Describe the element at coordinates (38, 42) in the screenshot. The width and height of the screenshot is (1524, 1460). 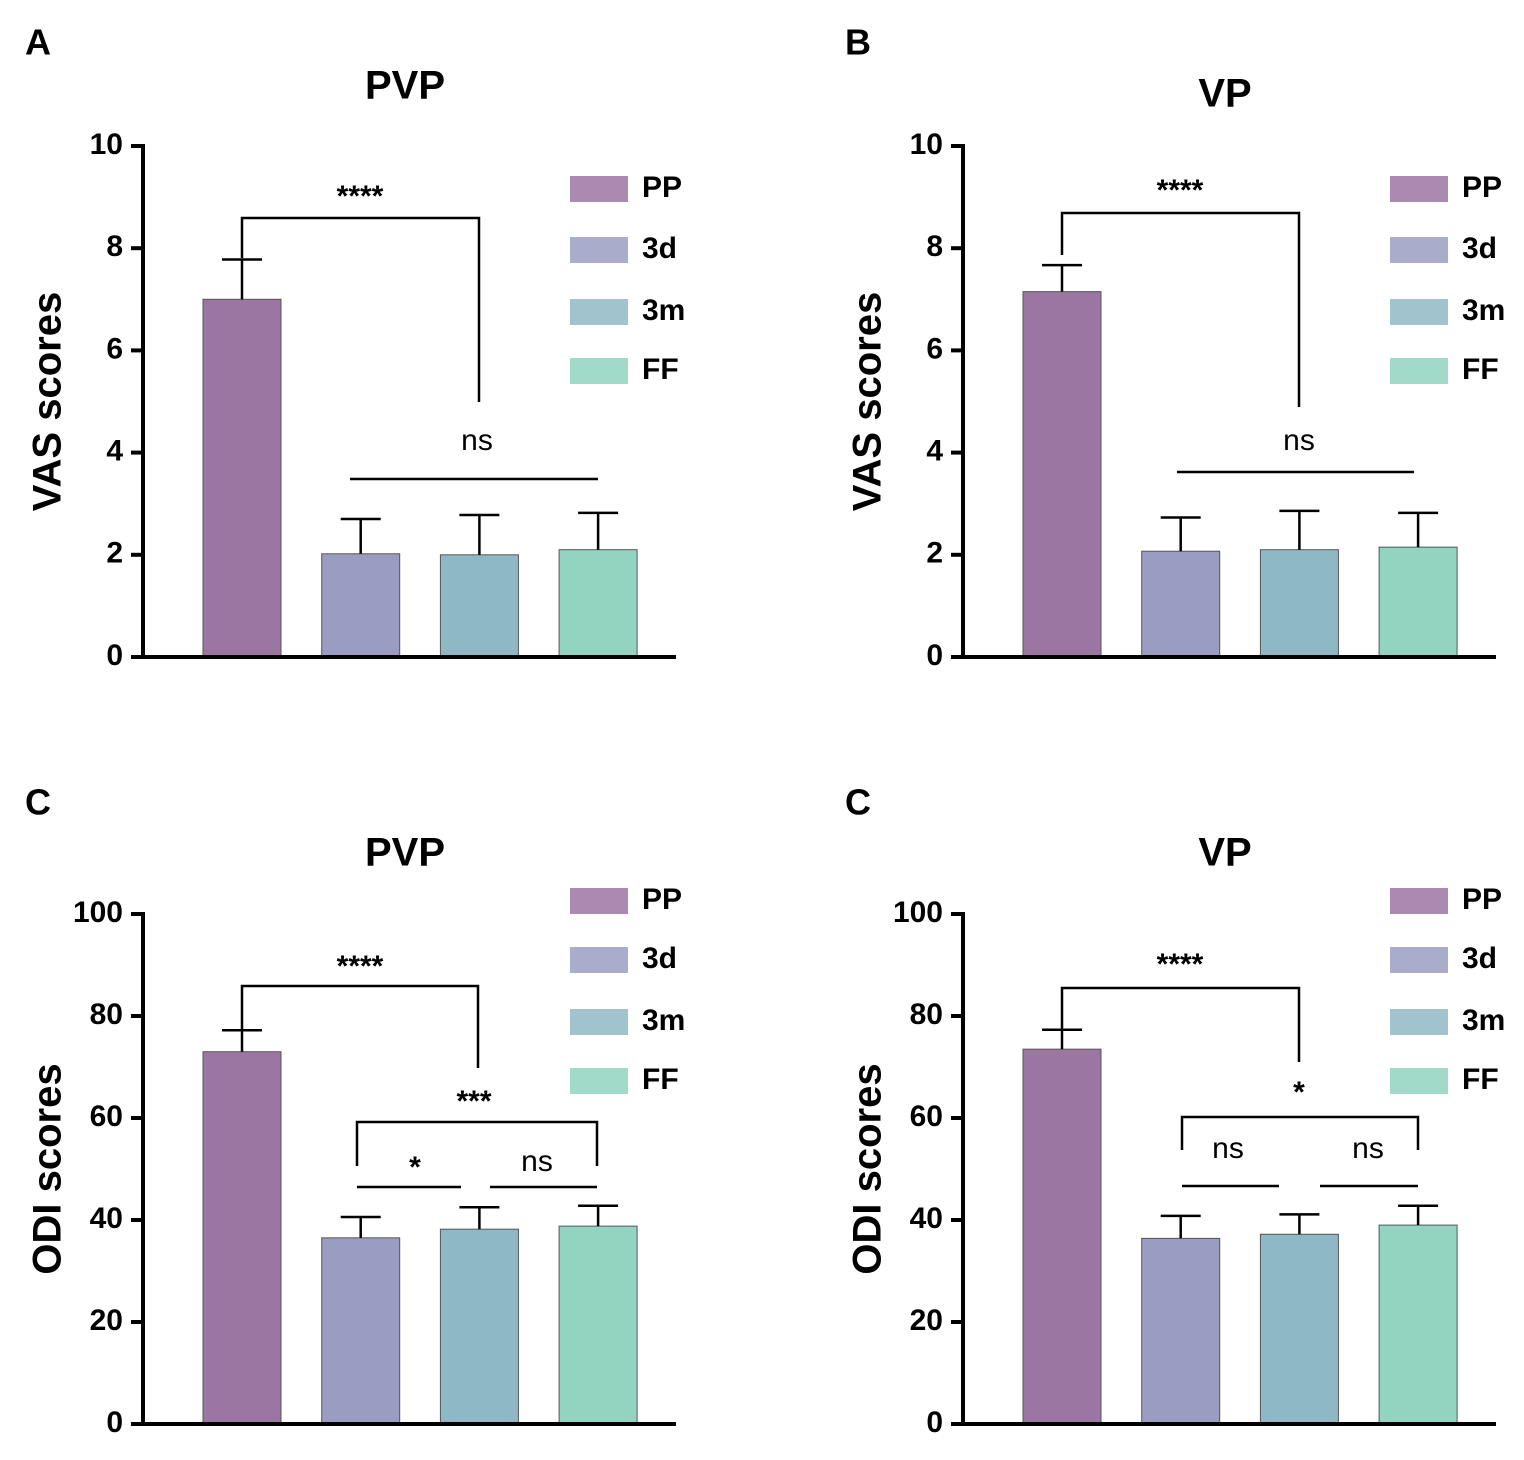
I see `panel-label: A` at that location.